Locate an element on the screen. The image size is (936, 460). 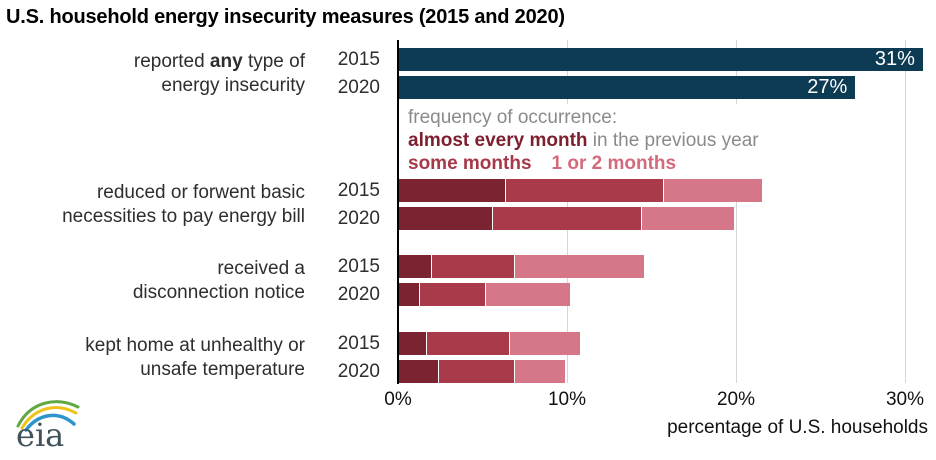
legend-intro: frequency of occurrence: is located at coordinates (513, 117).